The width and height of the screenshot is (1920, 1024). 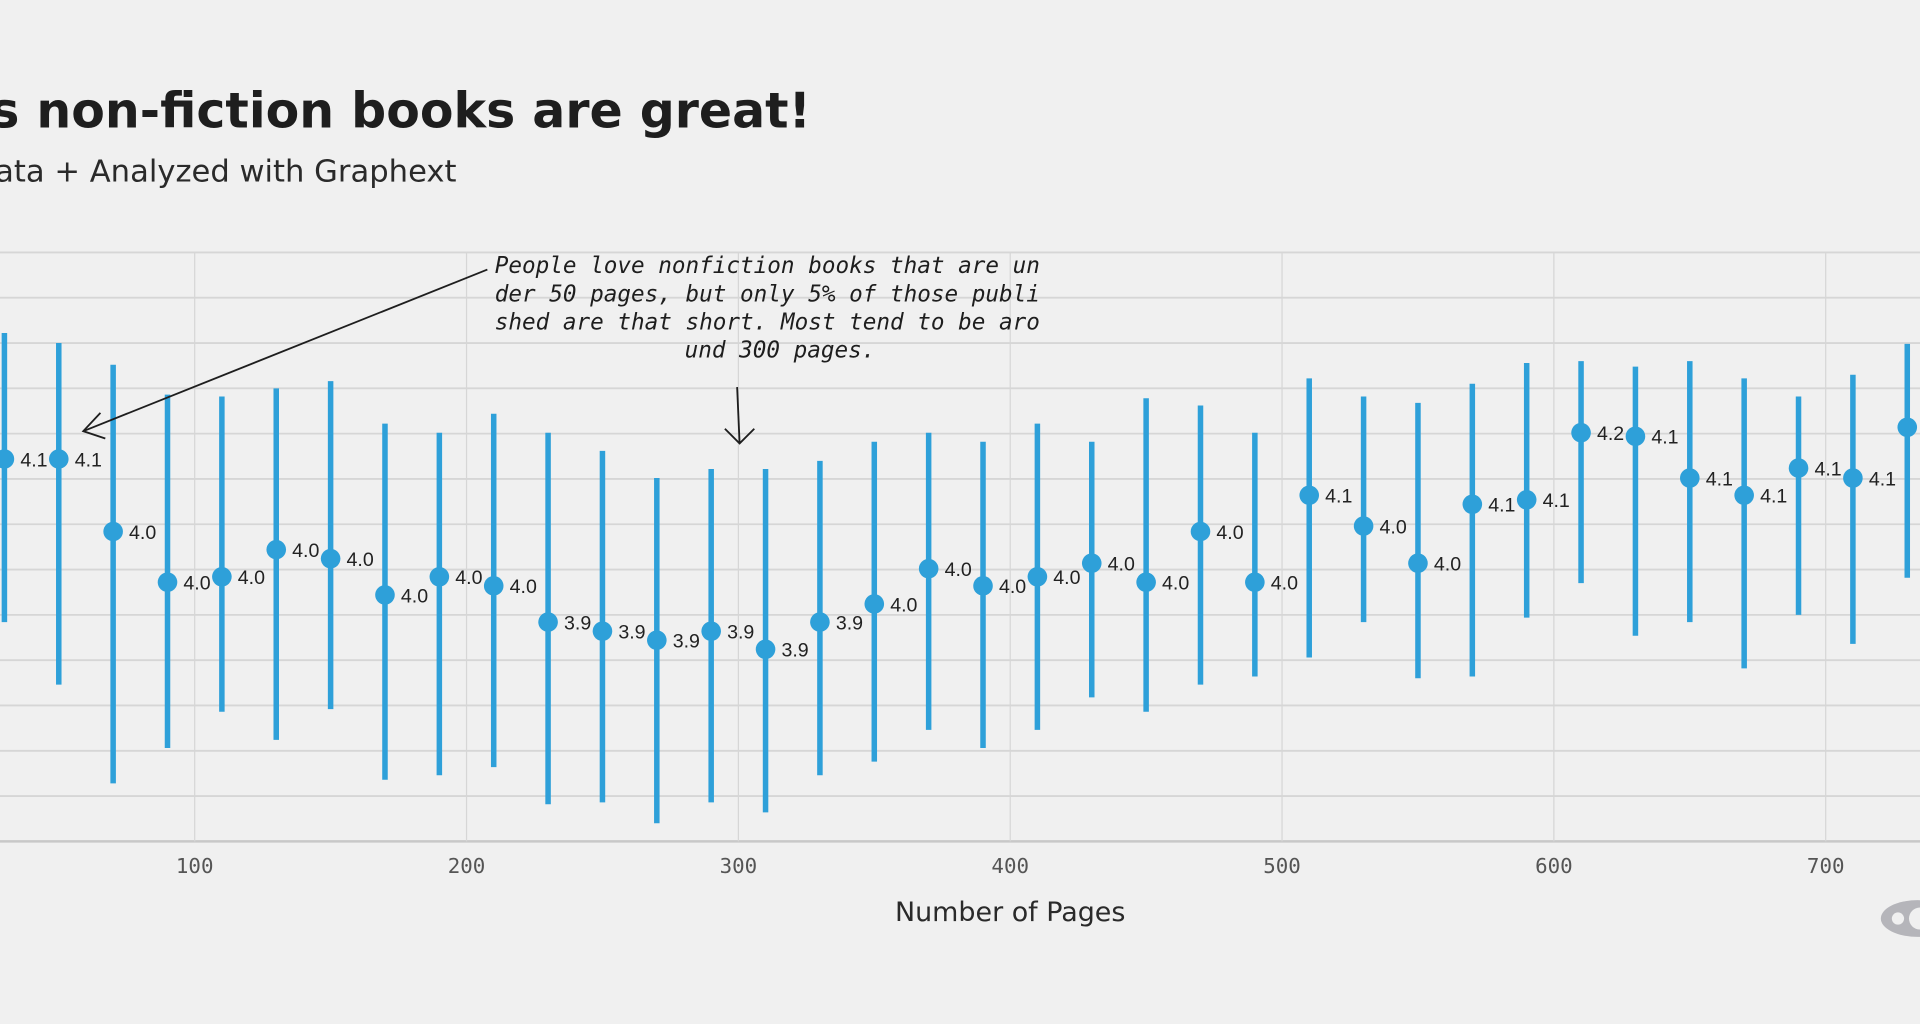 What do you see at coordinates (767, 266) in the screenshot?
I see `annotation-line: People love nonfiction books that are un` at bounding box center [767, 266].